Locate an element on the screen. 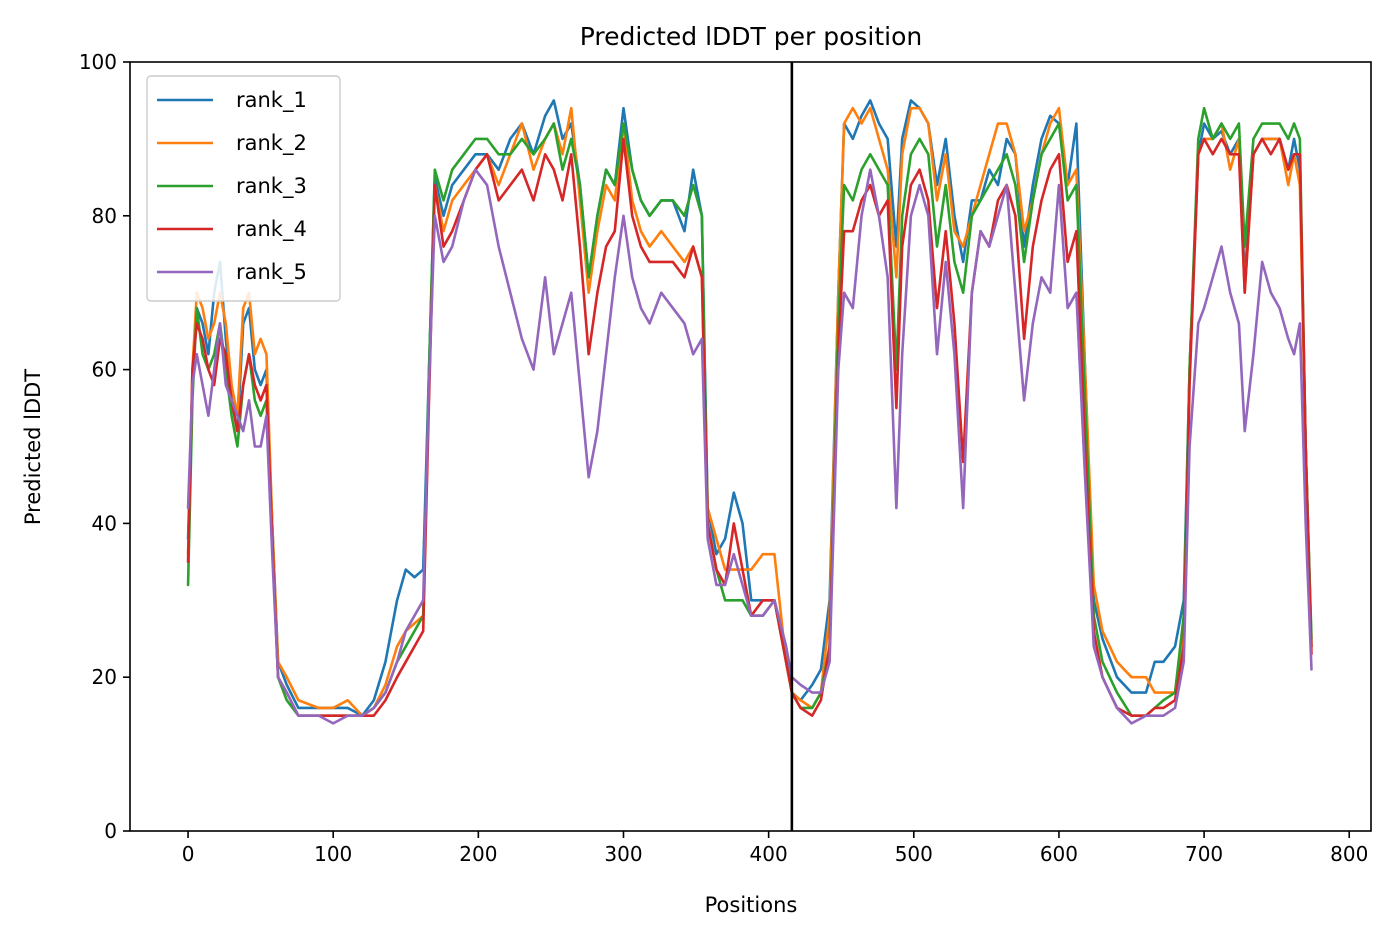  x-tick-label: 500 is located at coordinates (914, 854).